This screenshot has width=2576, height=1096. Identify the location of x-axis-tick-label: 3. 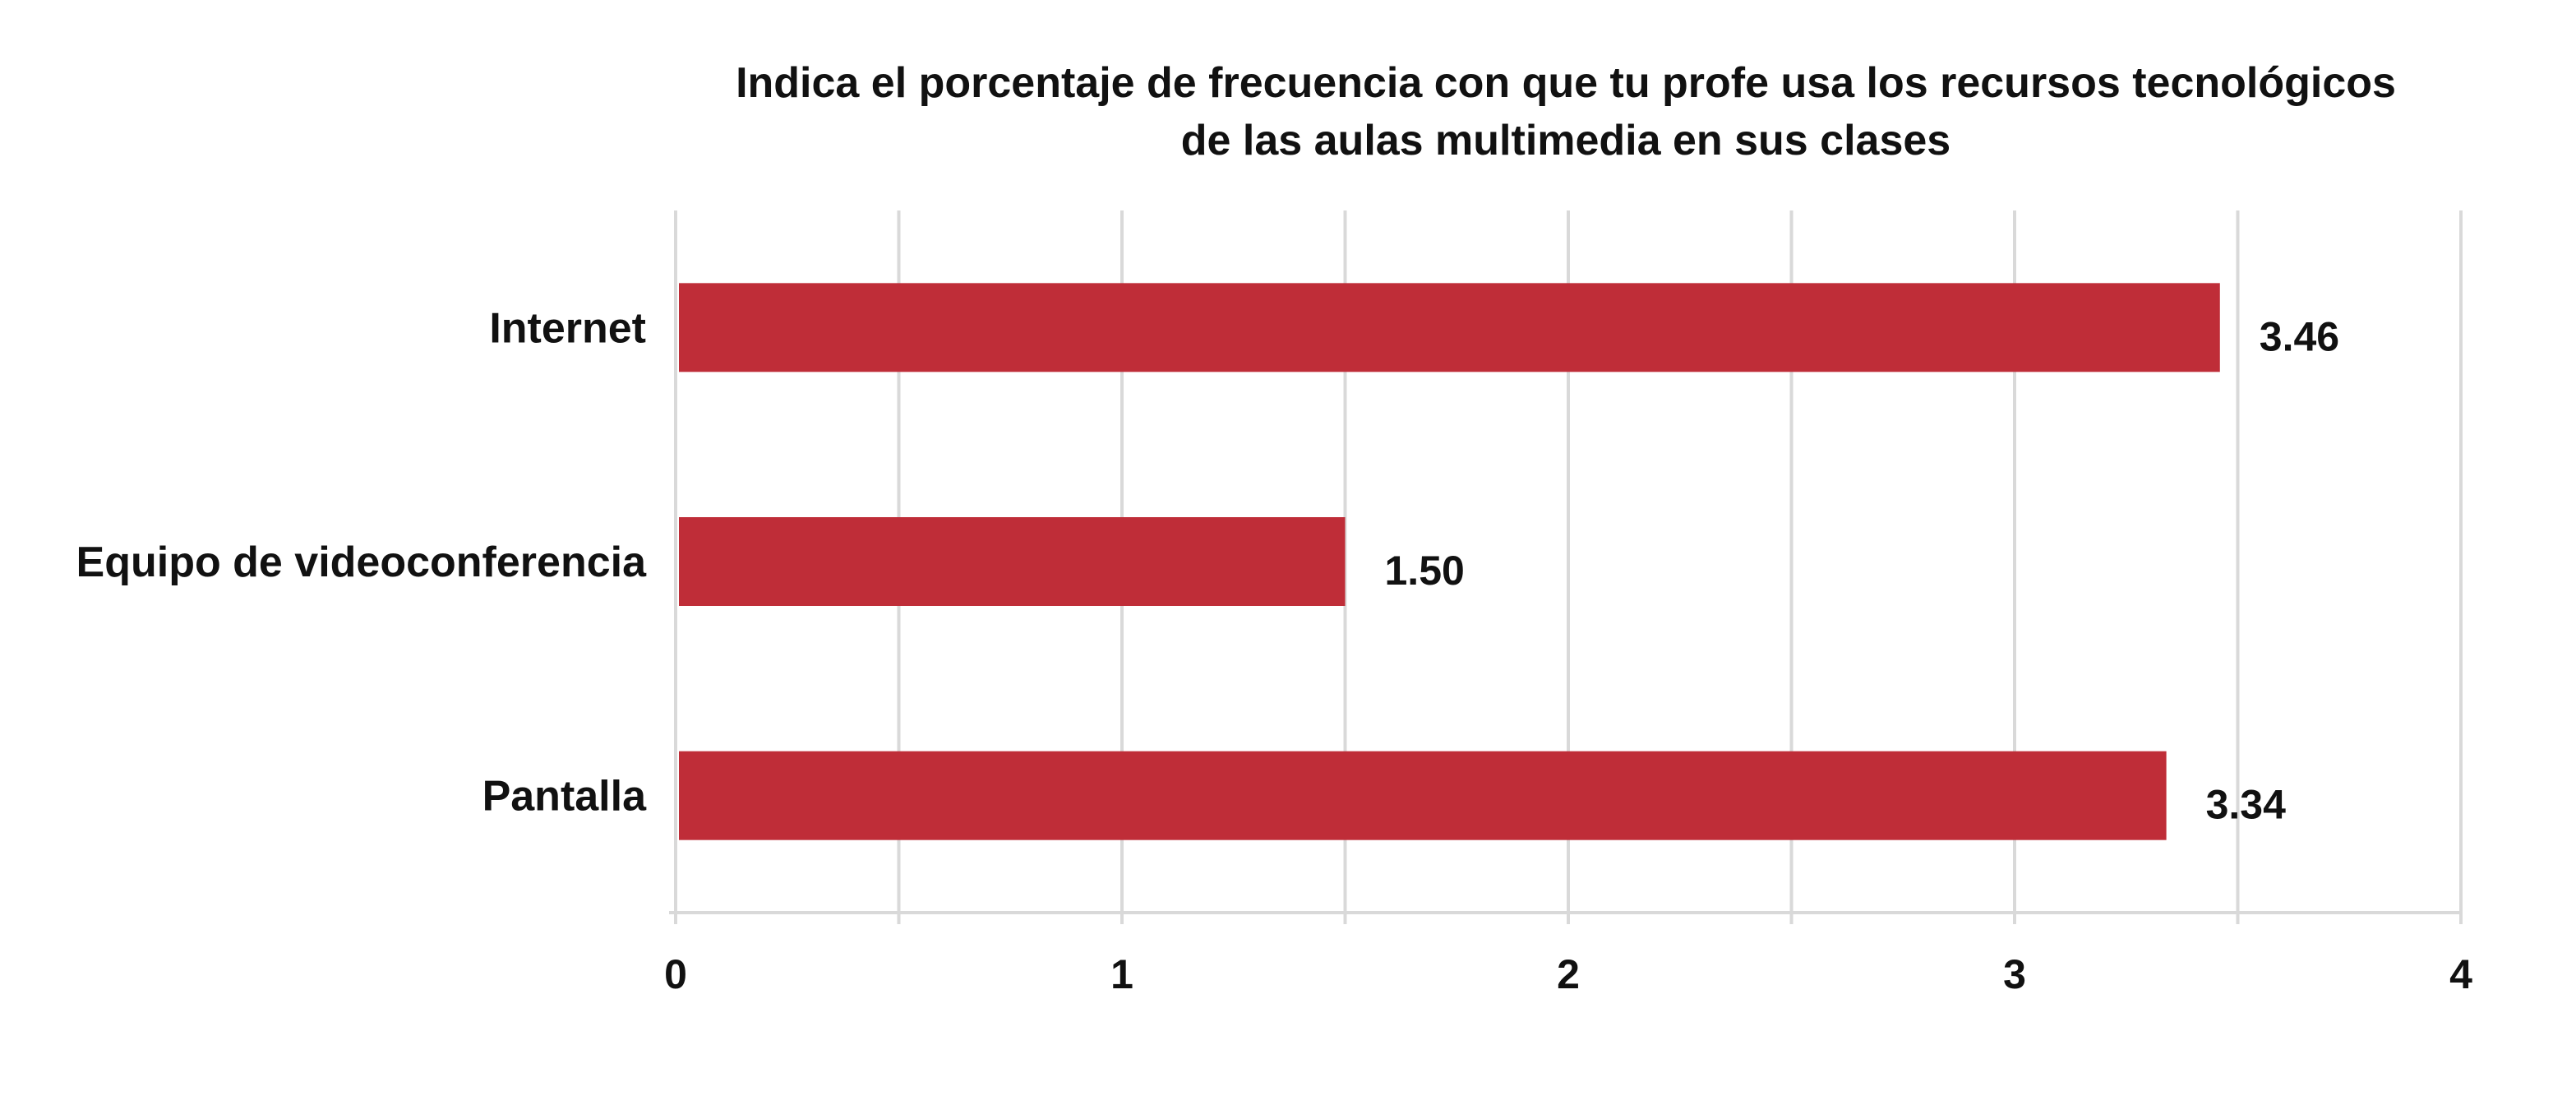
(2014, 974).